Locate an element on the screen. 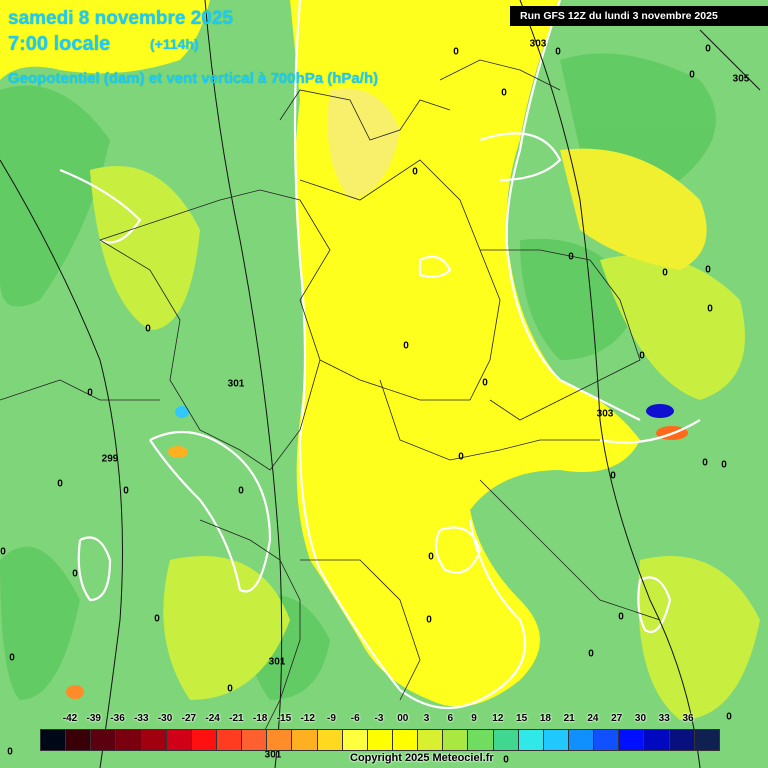 The height and width of the screenshot is (768, 768). legend-tick: -42 is located at coordinates (70, 718).